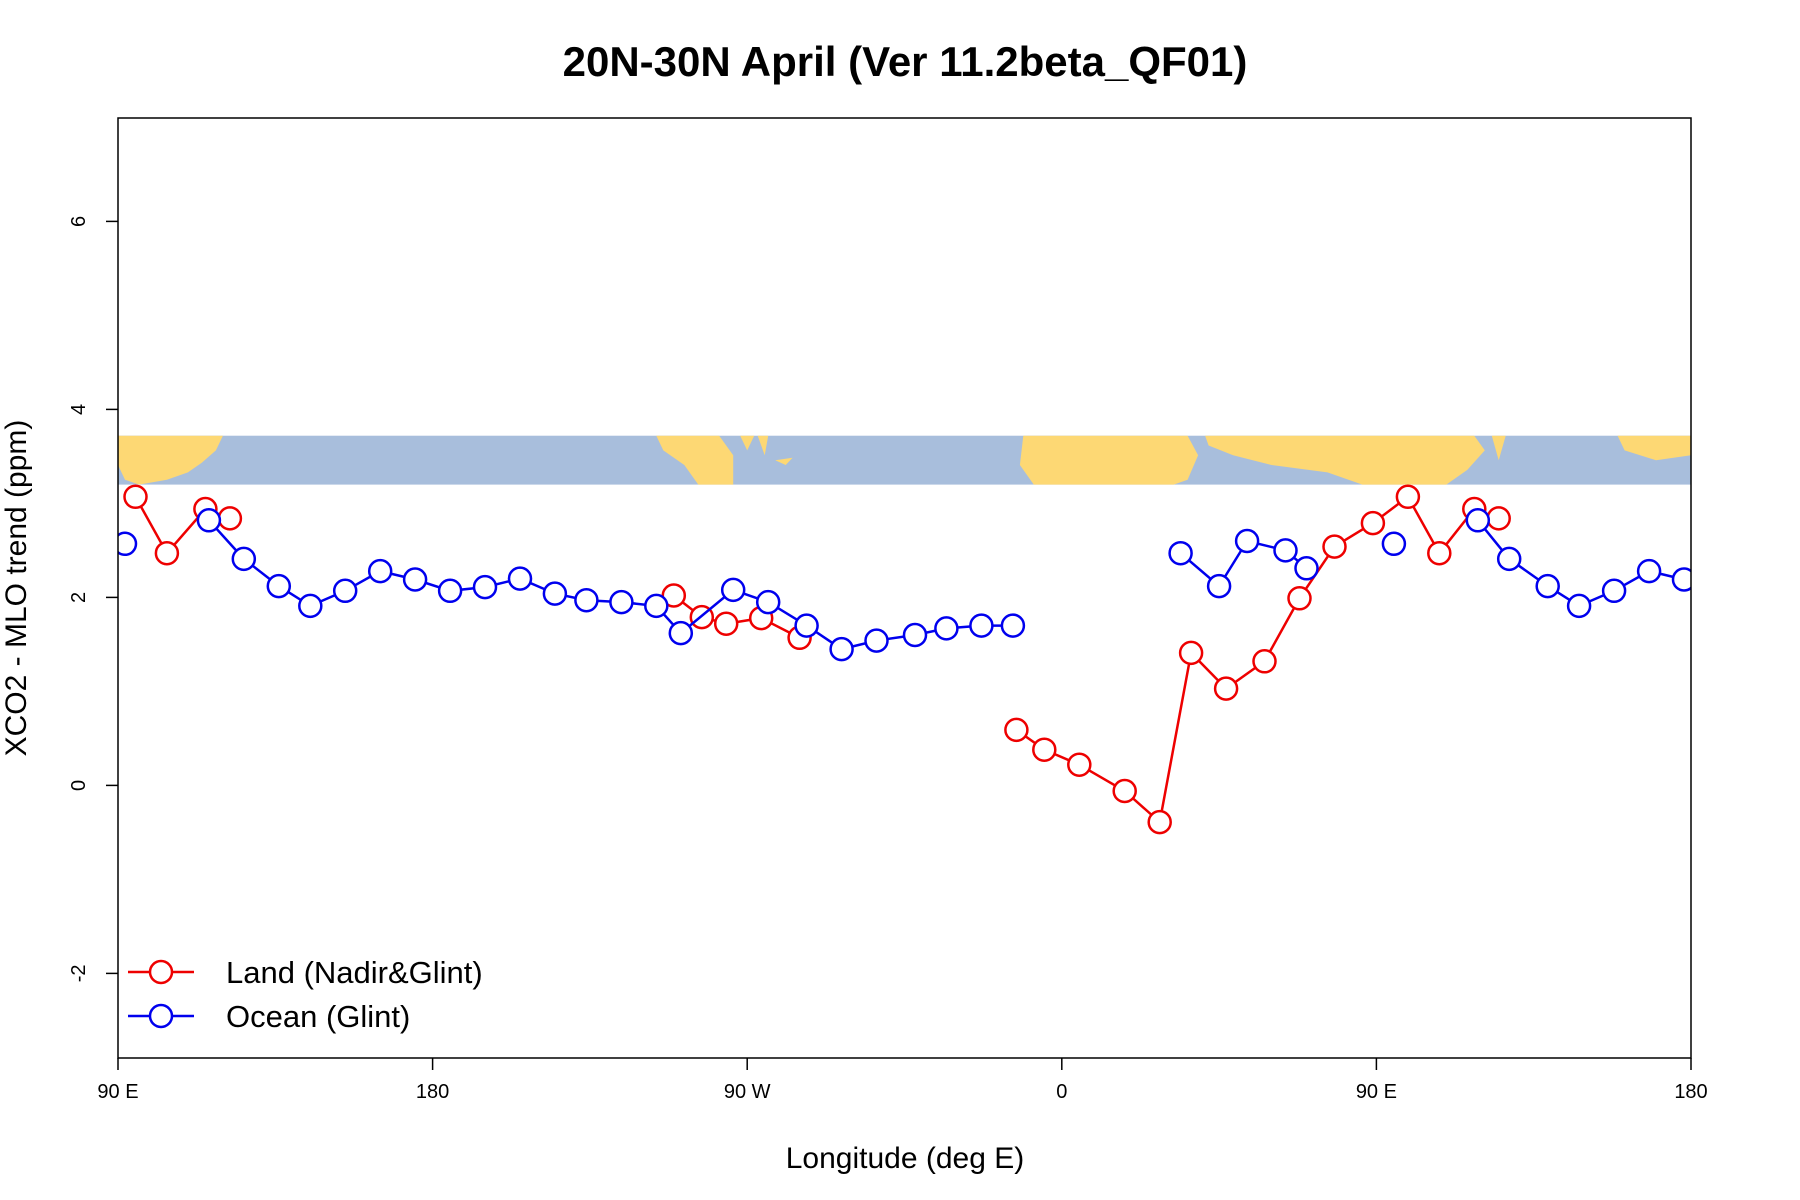 This screenshot has height=1200, width=1800. I want to click on x-tick-label: 90 W, so click(747, 1092).